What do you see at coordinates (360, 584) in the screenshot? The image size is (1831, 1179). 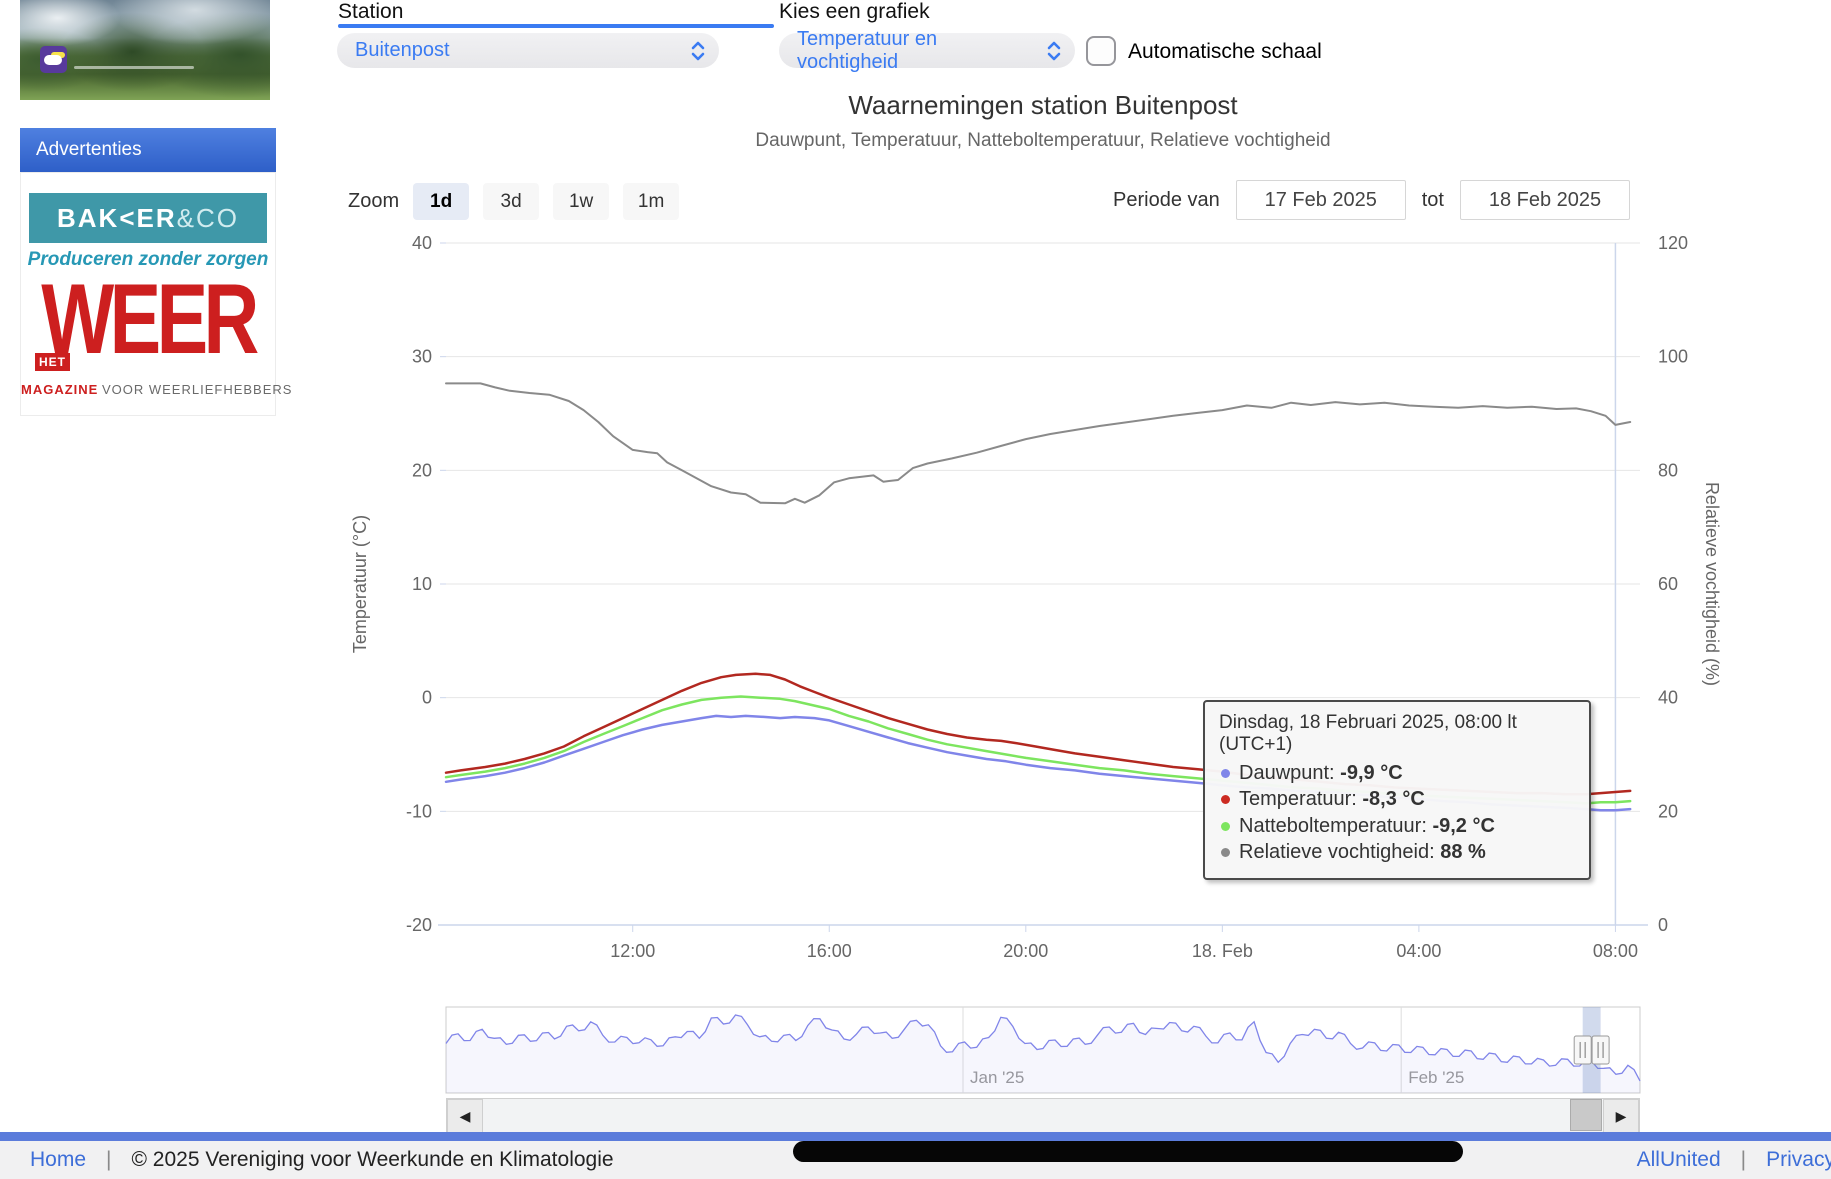 I see `left-axis-title: Temperatuur (°C)` at bounding box center [360, 584].